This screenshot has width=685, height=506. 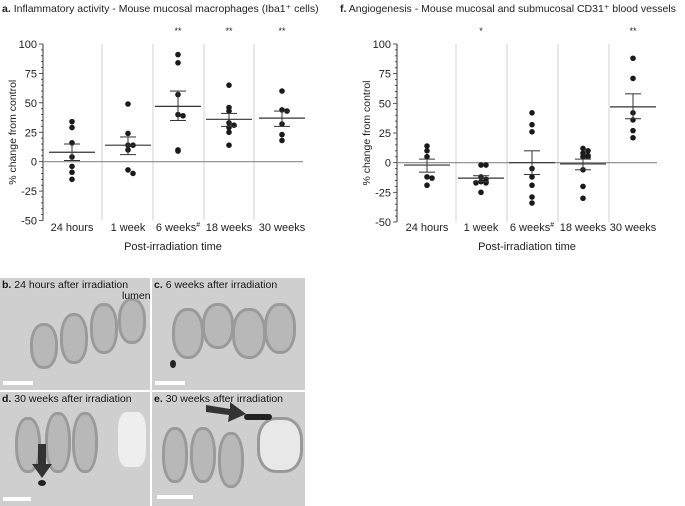 I want to click on y-tick-label: 25, so click(x=385, y=134).